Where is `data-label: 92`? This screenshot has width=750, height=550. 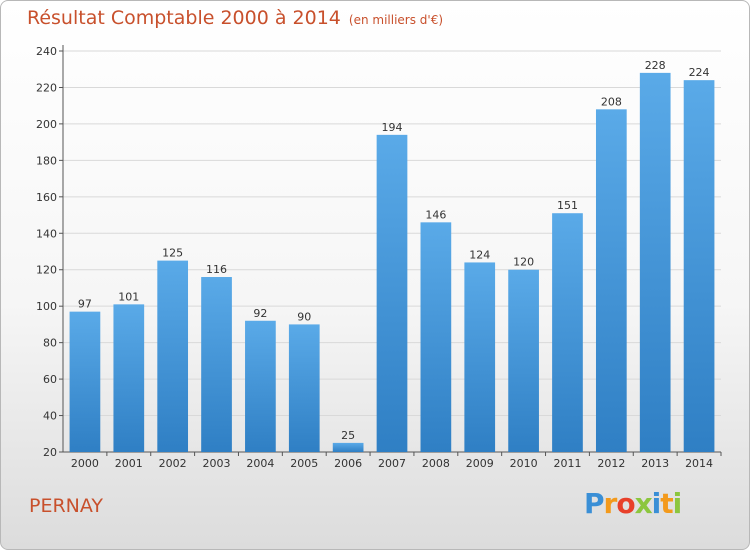
data-label: 92 is located at coordinates (260, 313).